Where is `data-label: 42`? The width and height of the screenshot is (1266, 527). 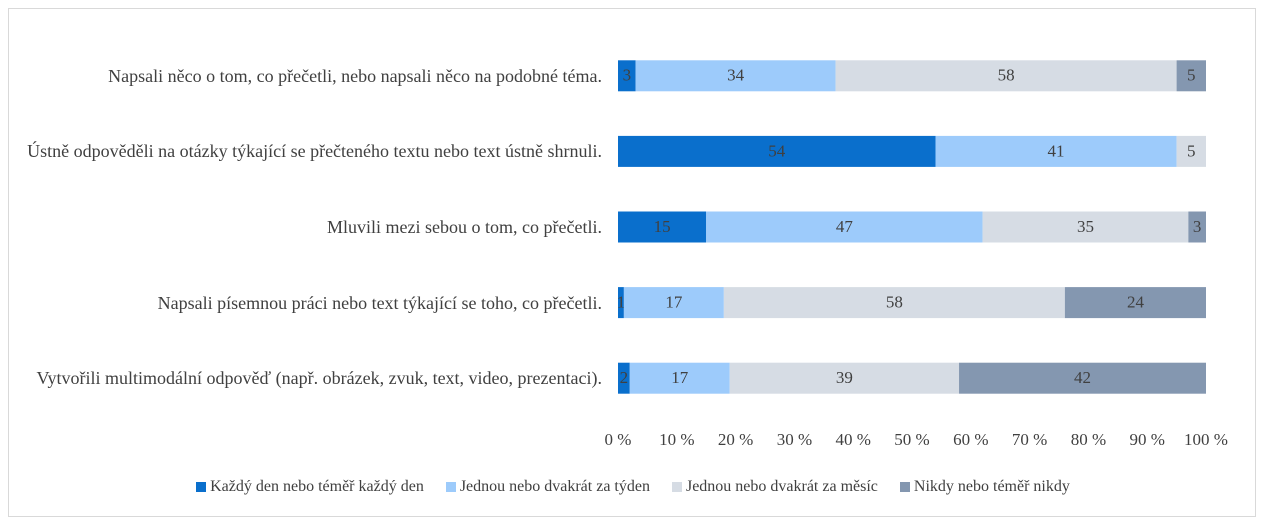
data-label: 42 is located at coordinates (1082, 377).